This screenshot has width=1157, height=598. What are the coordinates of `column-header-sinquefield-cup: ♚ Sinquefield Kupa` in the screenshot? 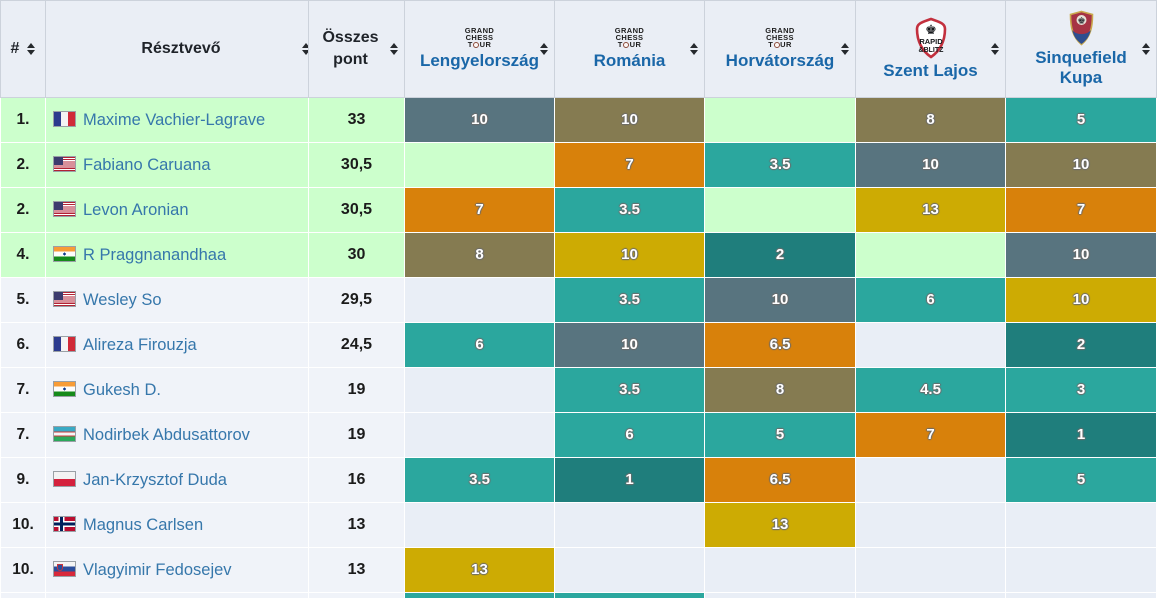 It's located at (1081, 49).